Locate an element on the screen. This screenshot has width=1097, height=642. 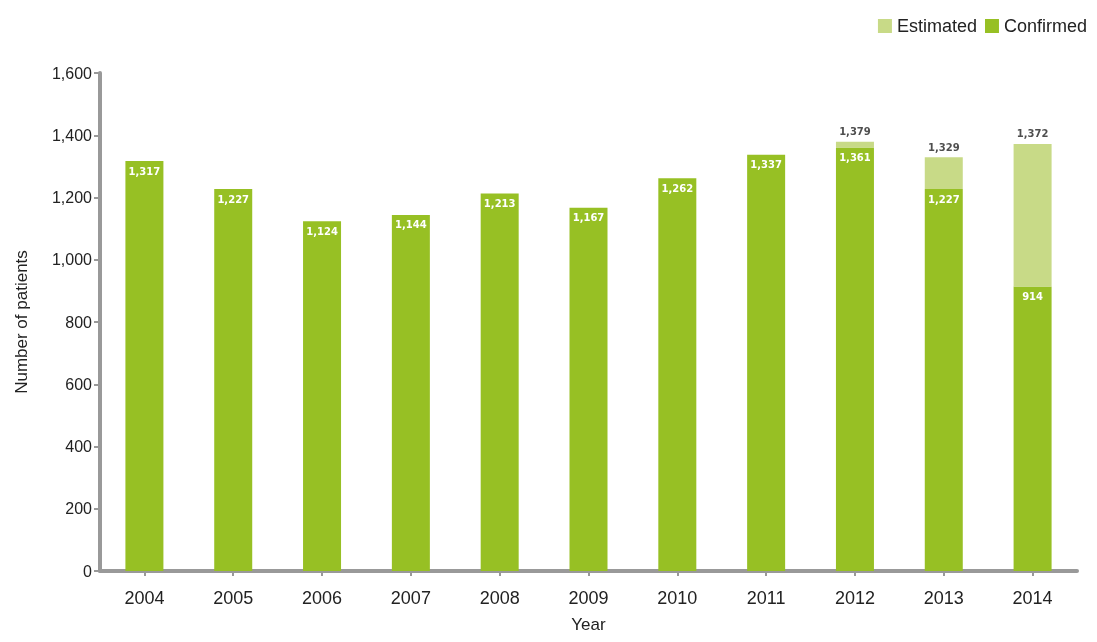
y-tick-label: 200 is located at coordinates (79, 509).